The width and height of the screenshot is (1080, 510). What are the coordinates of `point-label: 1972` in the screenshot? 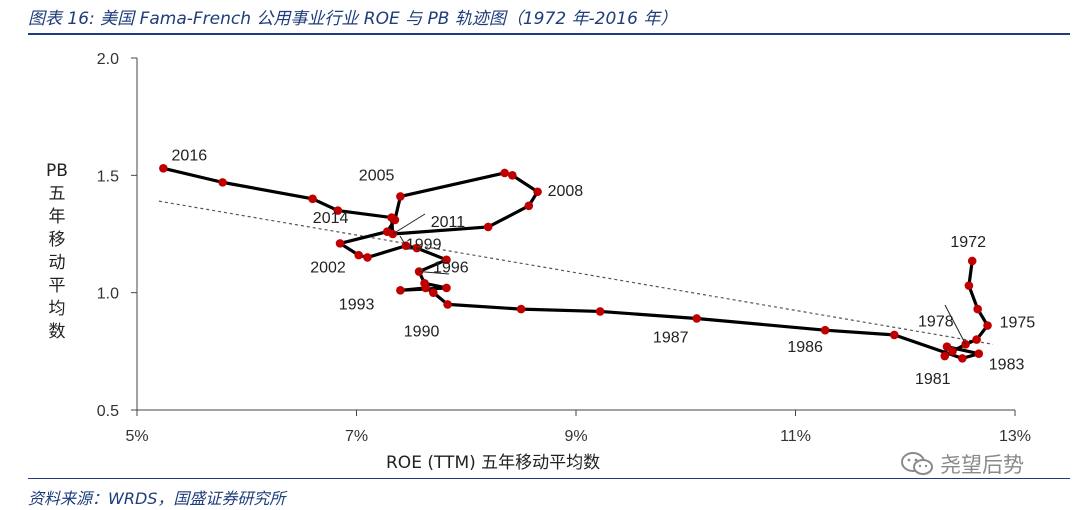 It's located at (968, 242).